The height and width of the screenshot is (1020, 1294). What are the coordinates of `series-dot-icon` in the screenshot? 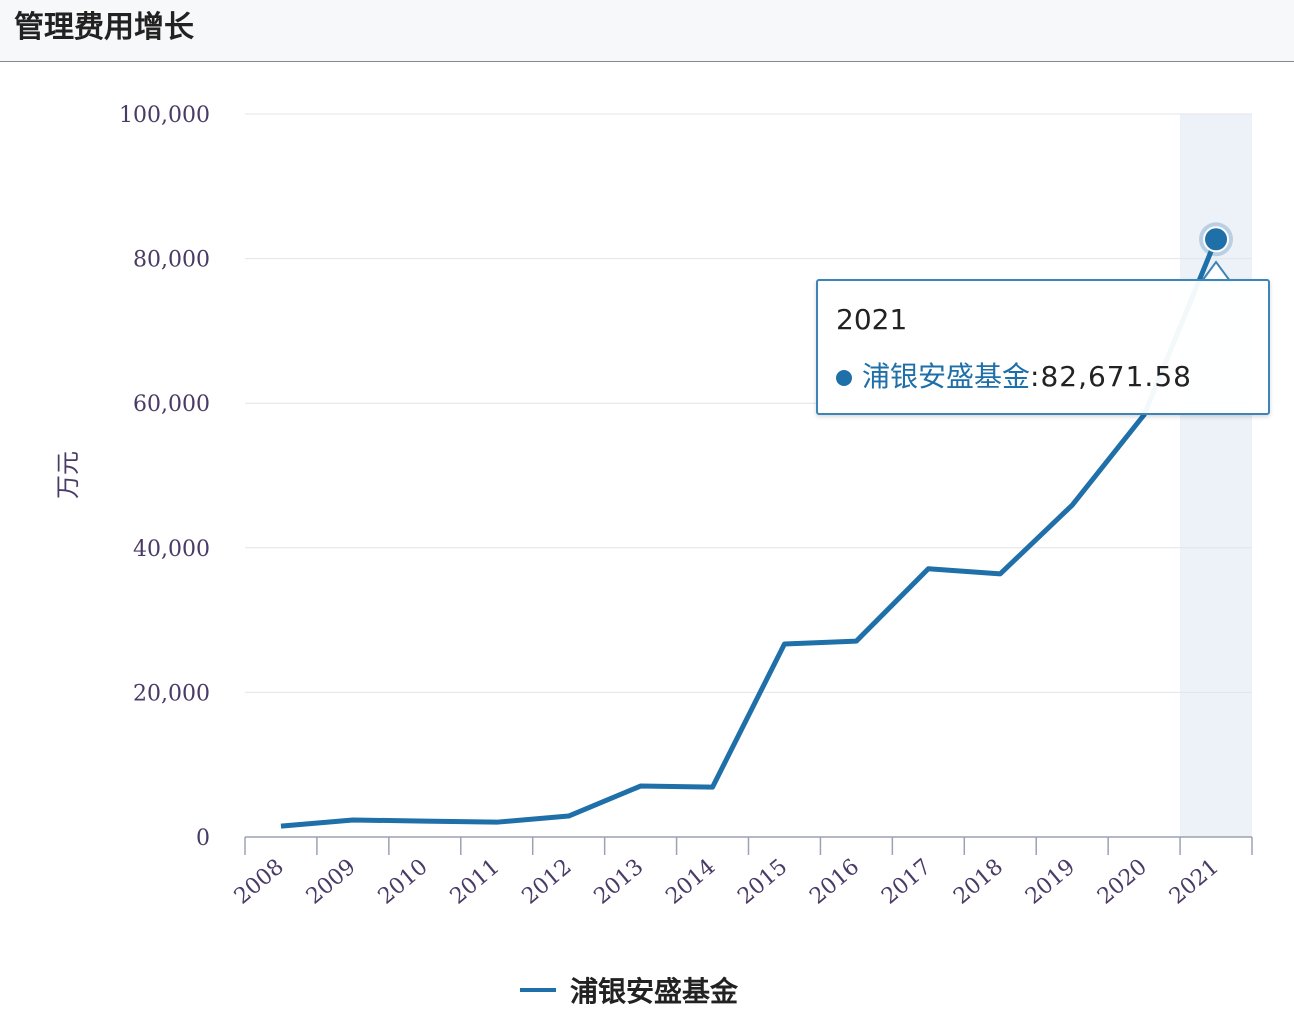 It's located at (844, 378).